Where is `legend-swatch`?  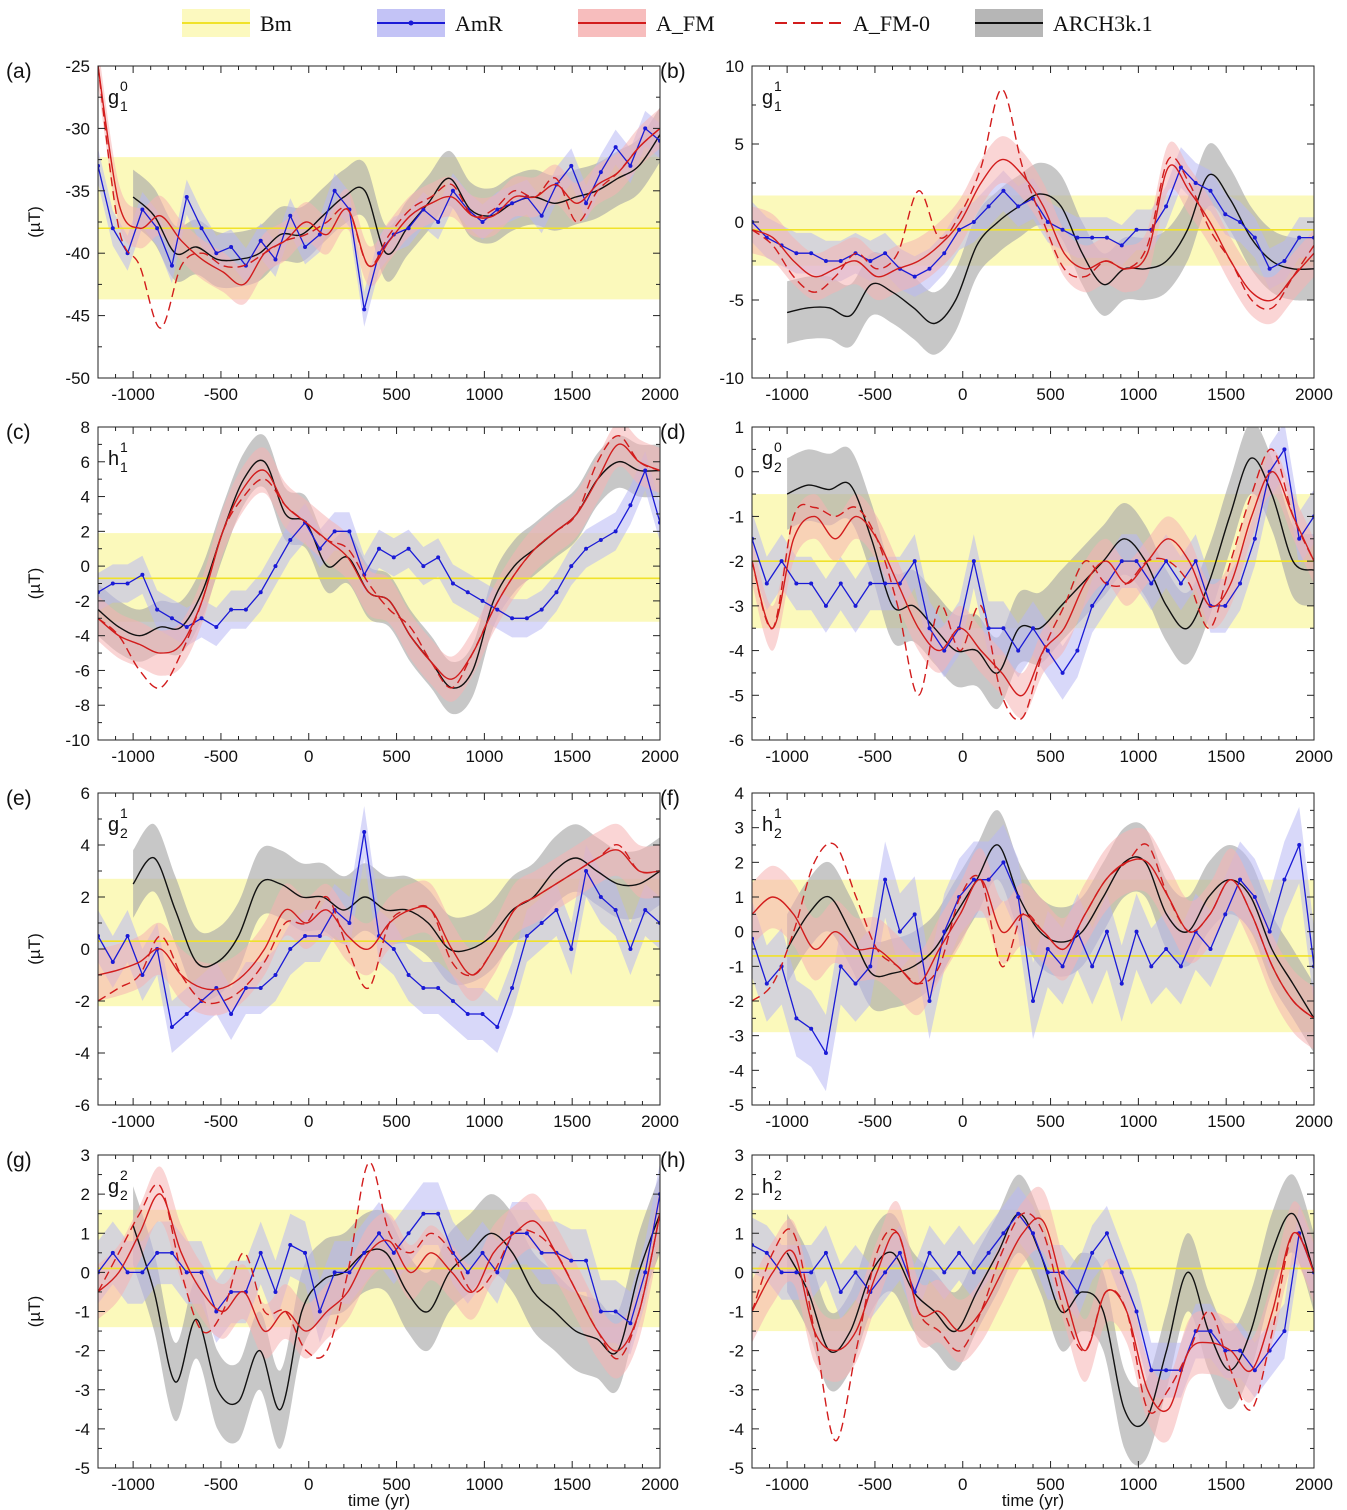 legend-swatch is located at coordinates (216, 23).